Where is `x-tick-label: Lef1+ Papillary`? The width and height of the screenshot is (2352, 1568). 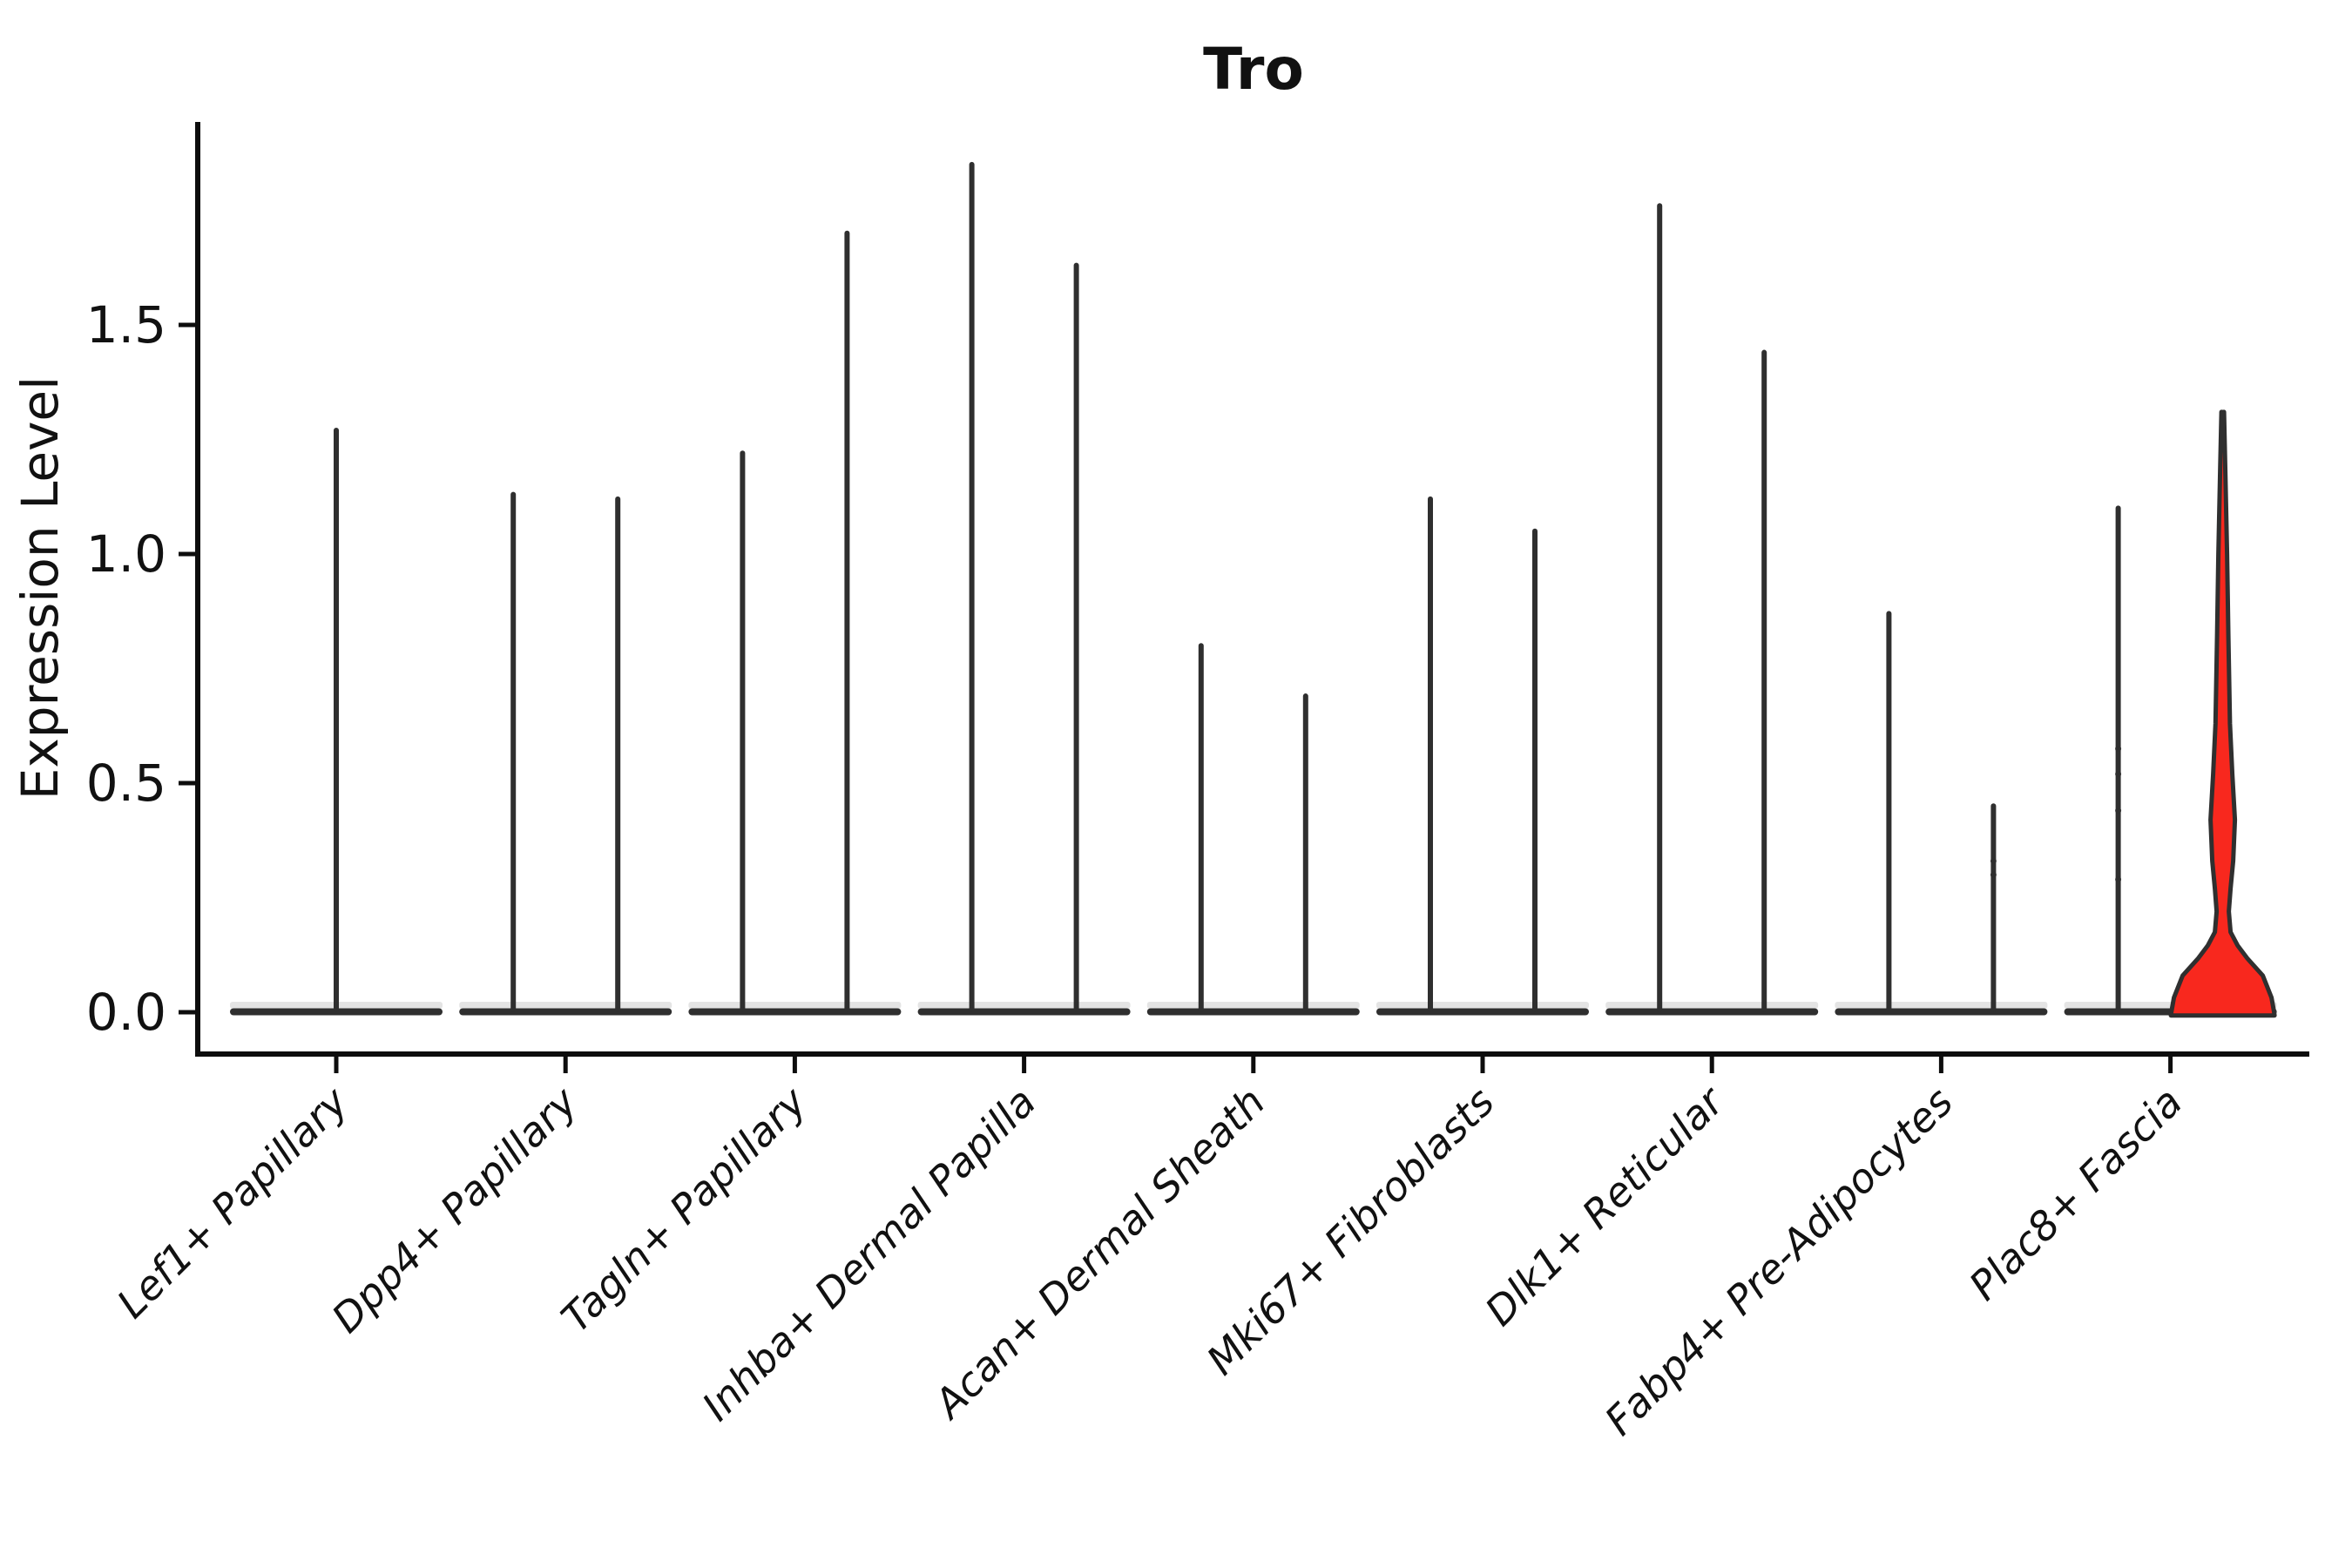 x-tick-label: Lef1+ Papillary is located at coordinates (233, 1202).